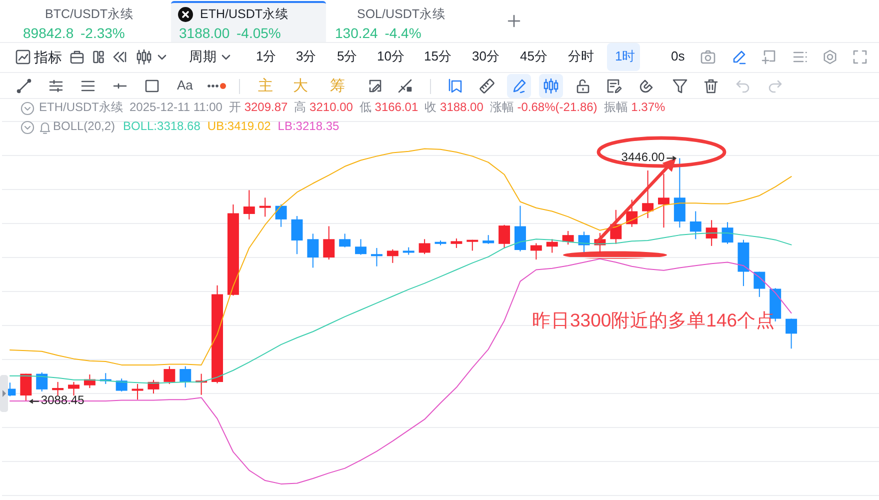 The height and width of the screenshot is (500, 879). Describe the element at coordinates (203, 57) in the screenshot. I see `text: 周期` at that location.